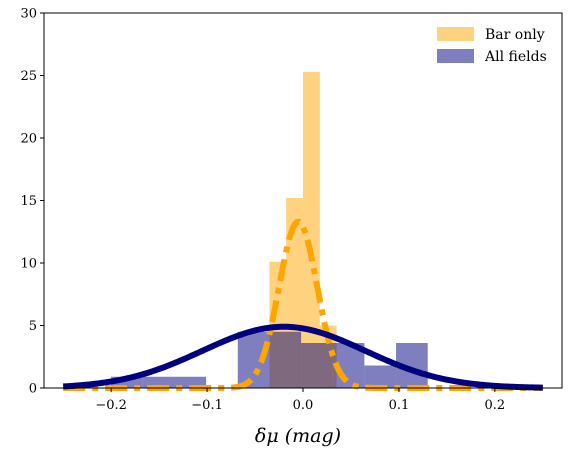  What do you see at coordinates (28, 139) in the screenshot?
I see `y-tick-label: 20` at bounding box center [28, 139].